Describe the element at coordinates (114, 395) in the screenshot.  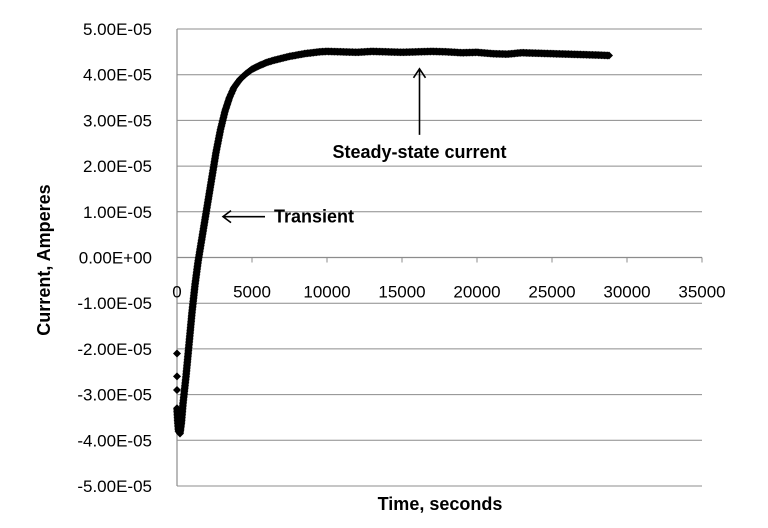
I see `y-tick-label: -3.00E-05` at that location.